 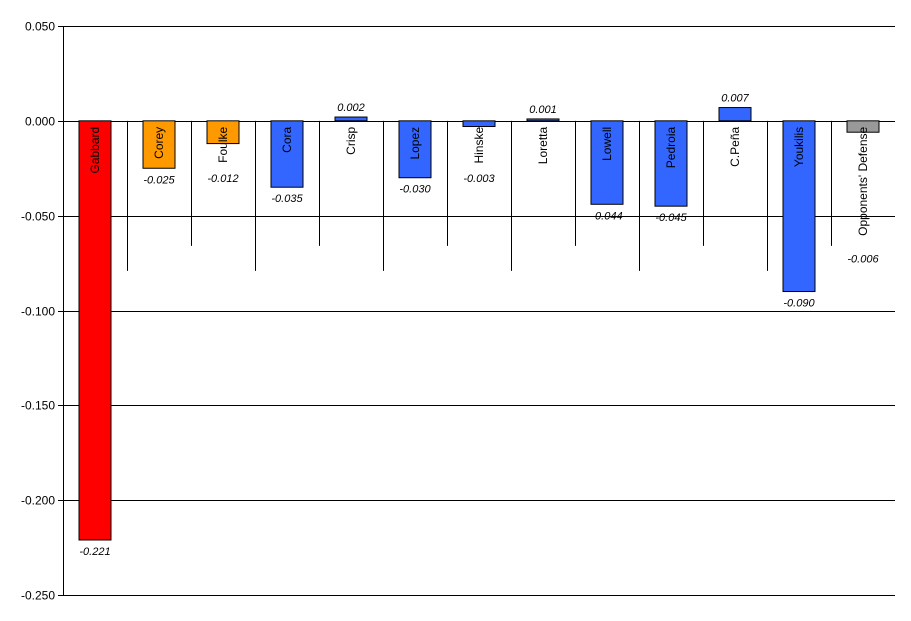 I want to click on value-label: -0.045, so click(x=671, y=218).